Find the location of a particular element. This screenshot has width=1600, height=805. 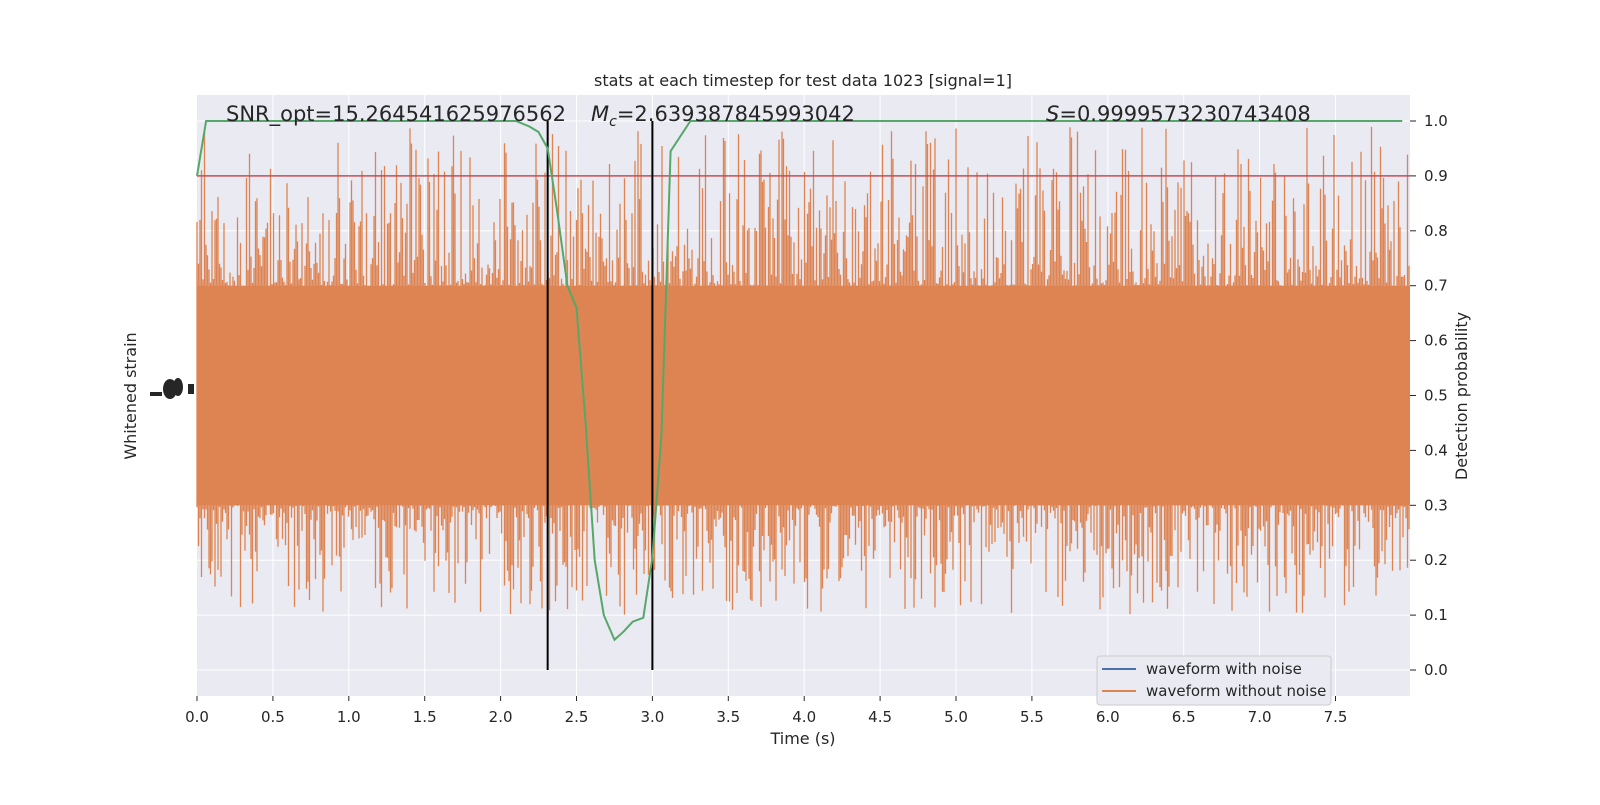

y-tick-label: 0.1 is located at coordinates (1436, 615).